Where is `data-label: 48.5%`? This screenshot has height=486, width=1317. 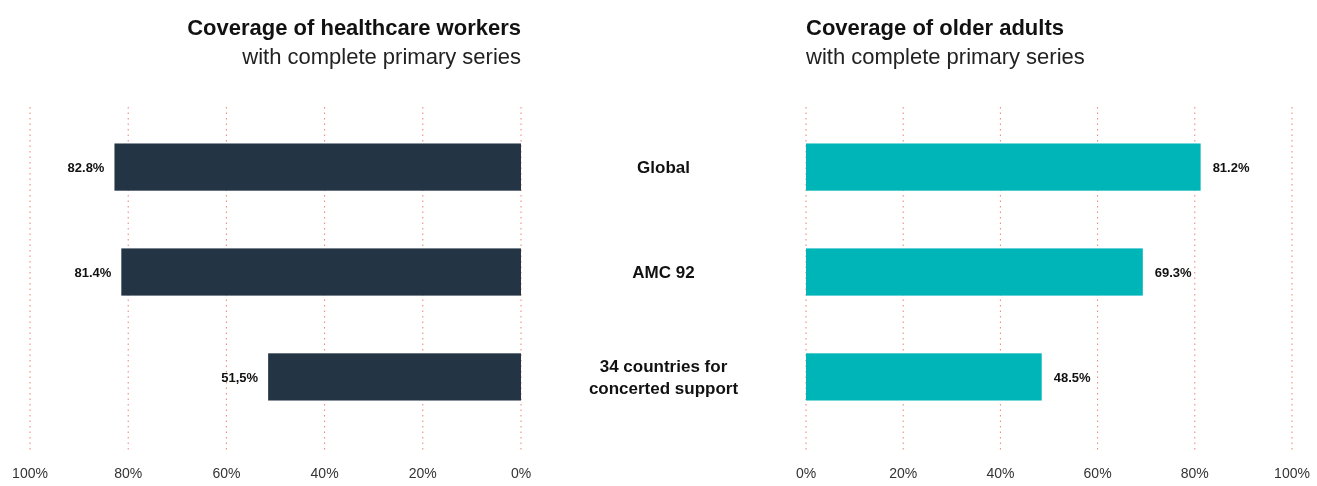
data-label: 48.5% is located at coordinates (1072, 377).